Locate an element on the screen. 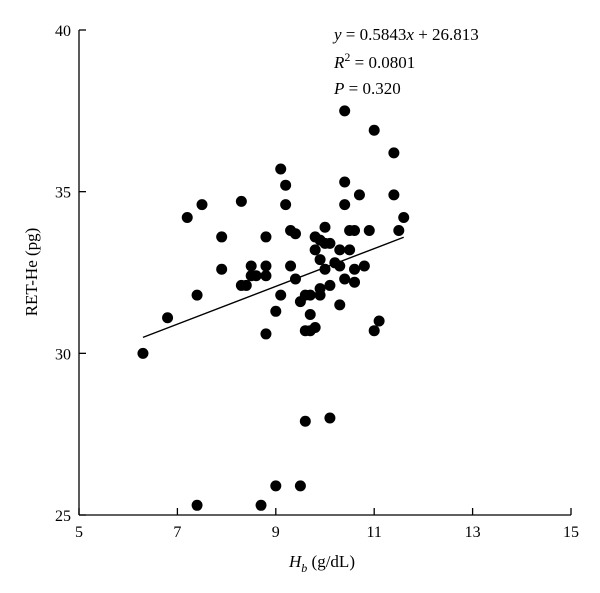 Image resolution: width=600 pixels, height=593 pixels. r2-annotation: R2 = 0.0801 is located at coordinates (374, 61).